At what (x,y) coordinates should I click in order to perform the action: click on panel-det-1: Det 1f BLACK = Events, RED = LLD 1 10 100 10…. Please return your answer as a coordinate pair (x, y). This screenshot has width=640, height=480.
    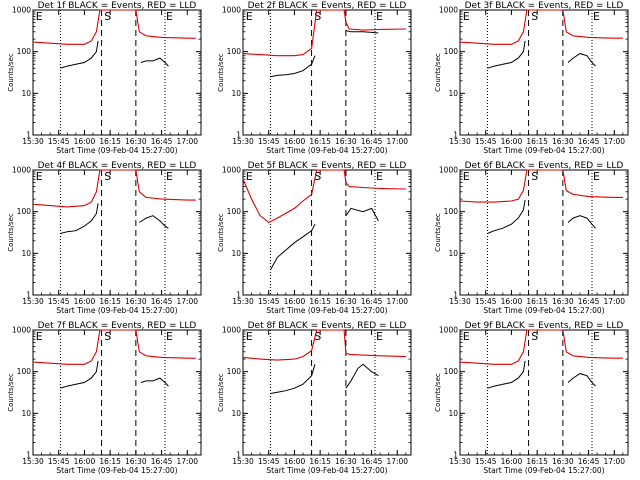
    Looking at the image, I should click on (104, 78).